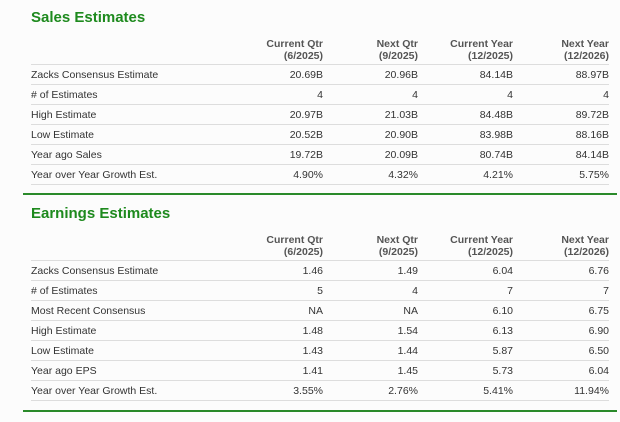  What do you see at coordinates (370, 114) in the screenshot?
I see `cell-value: 21.03B` at bounding box center [370, 114].